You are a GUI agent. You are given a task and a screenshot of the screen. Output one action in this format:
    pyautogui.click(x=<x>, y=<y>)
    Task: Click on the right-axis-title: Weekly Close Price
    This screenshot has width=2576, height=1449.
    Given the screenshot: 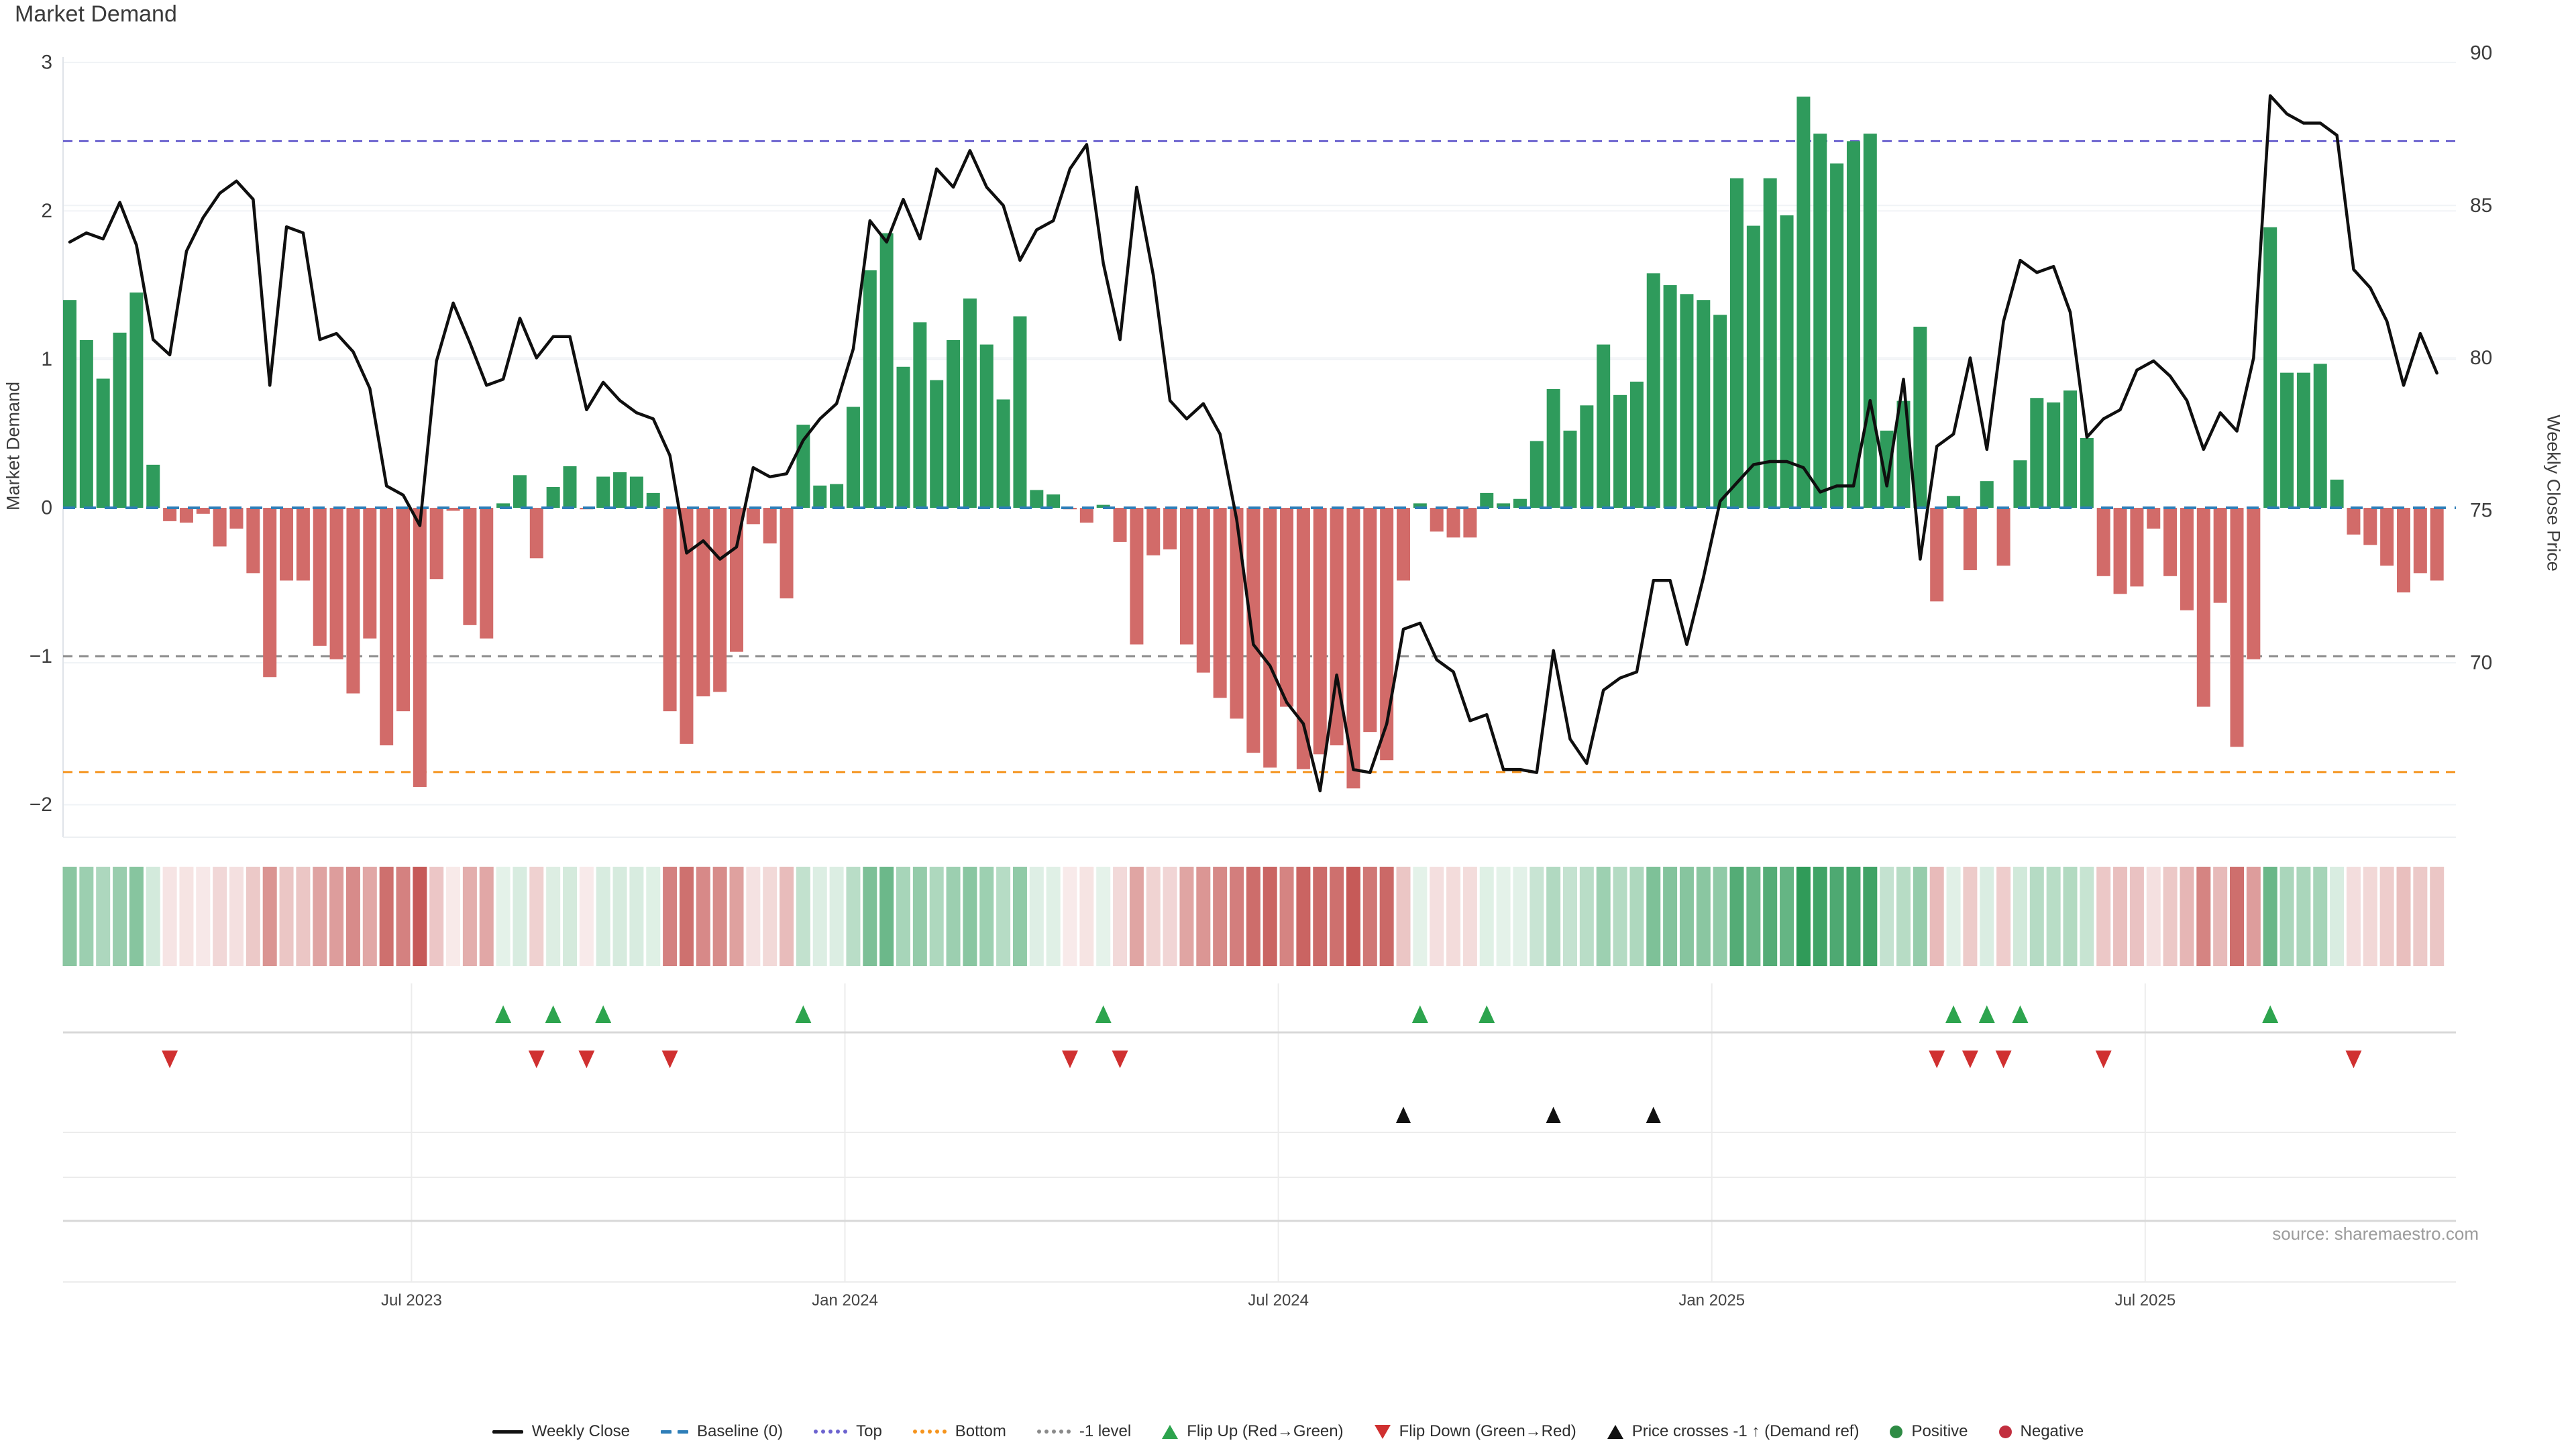 What is the action you would take?
    pyautogui.click(x=2553, y=493)
    